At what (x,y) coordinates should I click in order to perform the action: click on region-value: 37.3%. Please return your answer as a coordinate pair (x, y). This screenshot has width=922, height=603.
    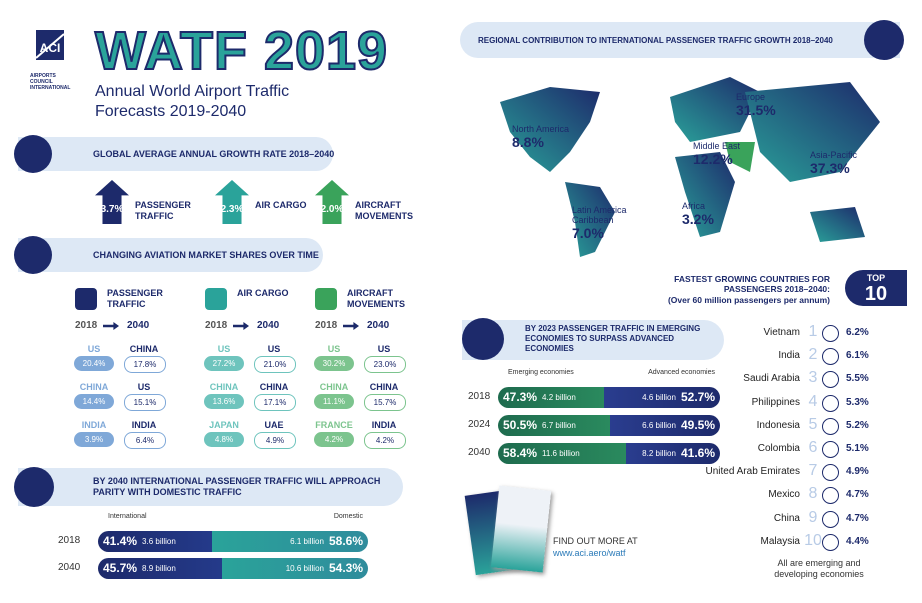
    Looking at the image, I should click on (830, 168).